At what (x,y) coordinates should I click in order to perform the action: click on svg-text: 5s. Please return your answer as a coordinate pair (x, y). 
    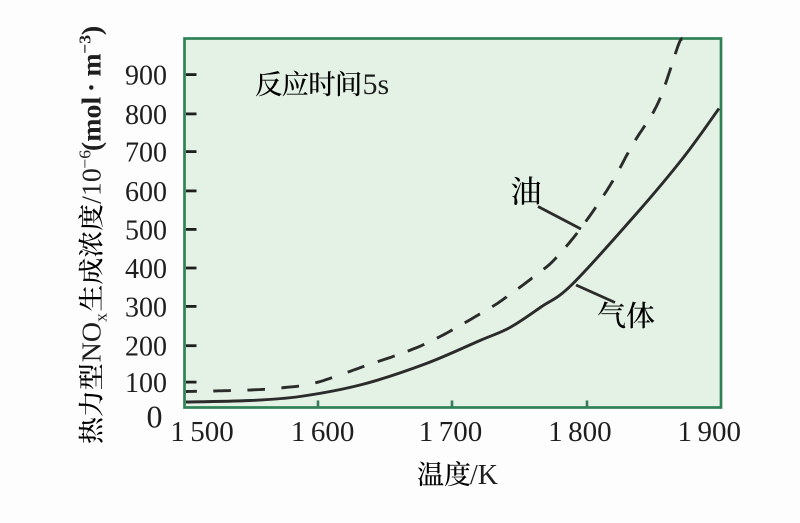
    Looking at the image, I should click on (376, 84).